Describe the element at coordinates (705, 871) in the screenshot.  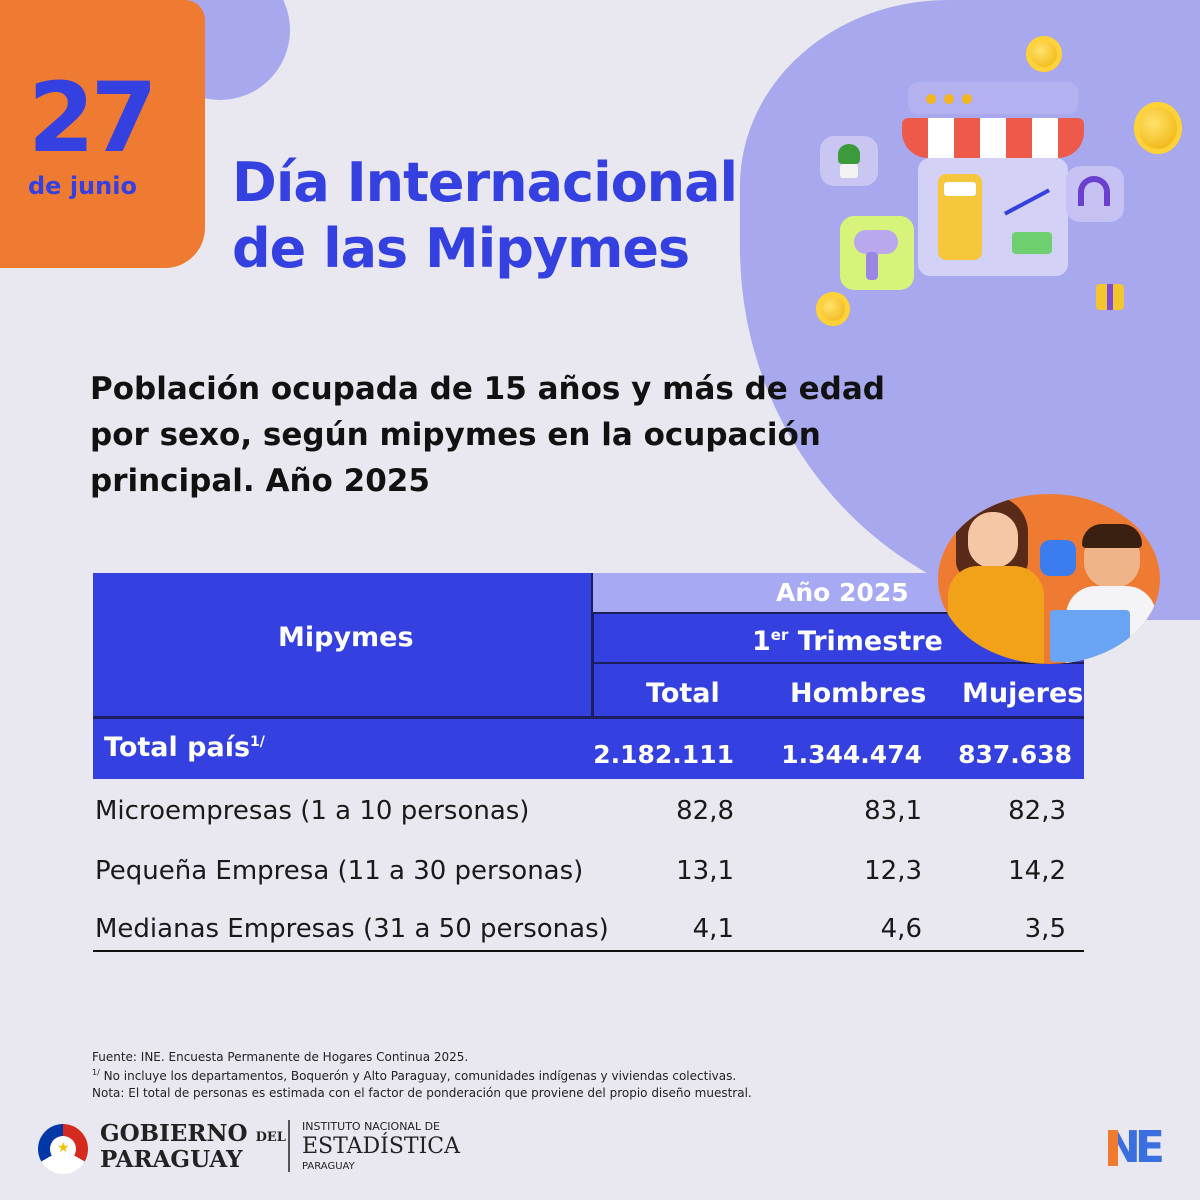
I see `row-value: 13,1` at that location.